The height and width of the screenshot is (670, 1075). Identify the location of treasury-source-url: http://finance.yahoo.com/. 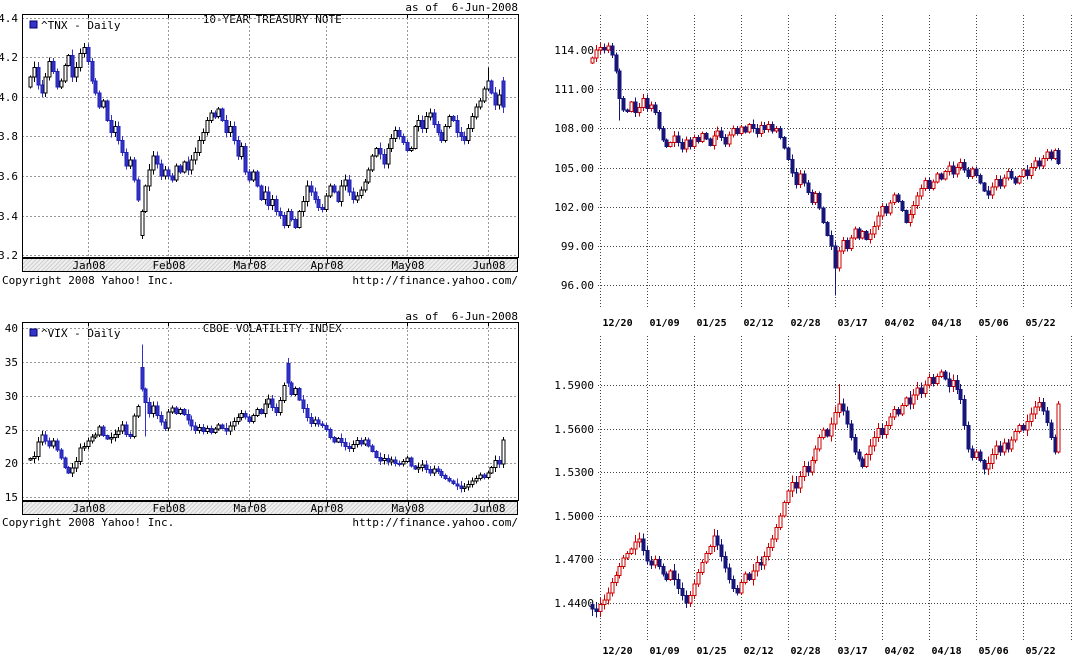
(435, 280).